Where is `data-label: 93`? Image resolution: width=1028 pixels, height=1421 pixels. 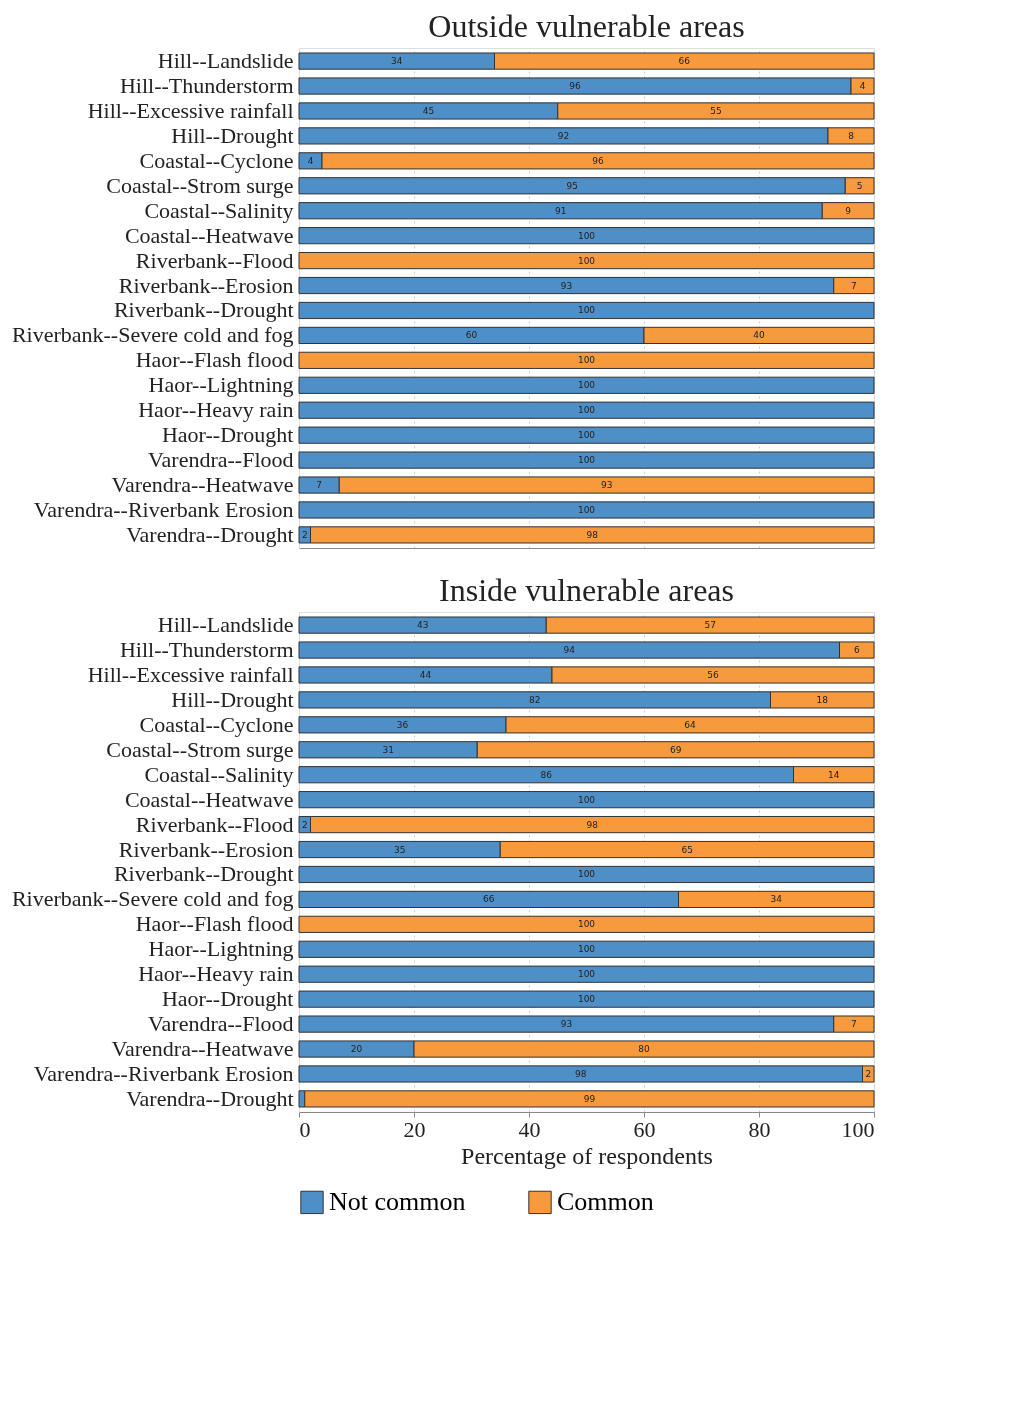
data-label: 93 is located at coordinates (566, 285).